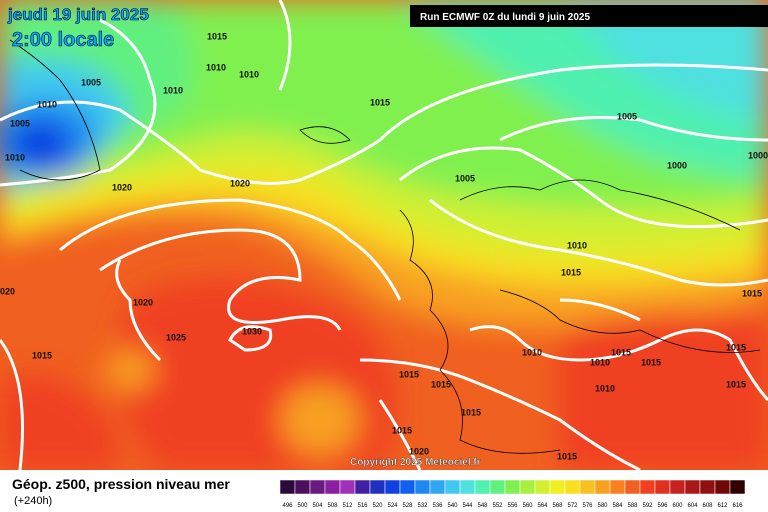  What do you see at coordinates (527, 506) in the screenshot?
I see `legend-value: 560` at bounding box center [527, 506].